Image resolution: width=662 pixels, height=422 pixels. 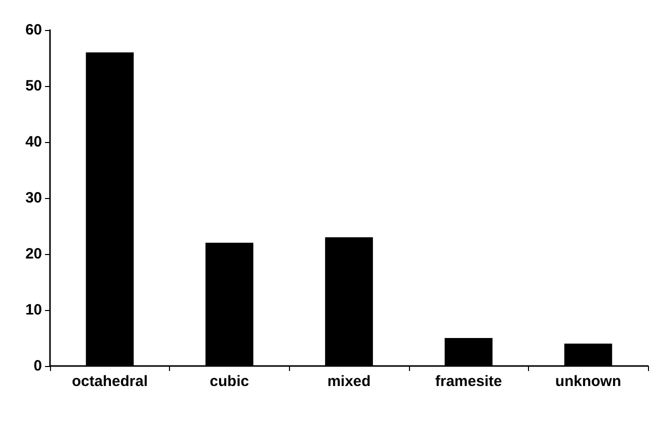 I want to click on y-tick-label: 20, so click(x=33, y=254).